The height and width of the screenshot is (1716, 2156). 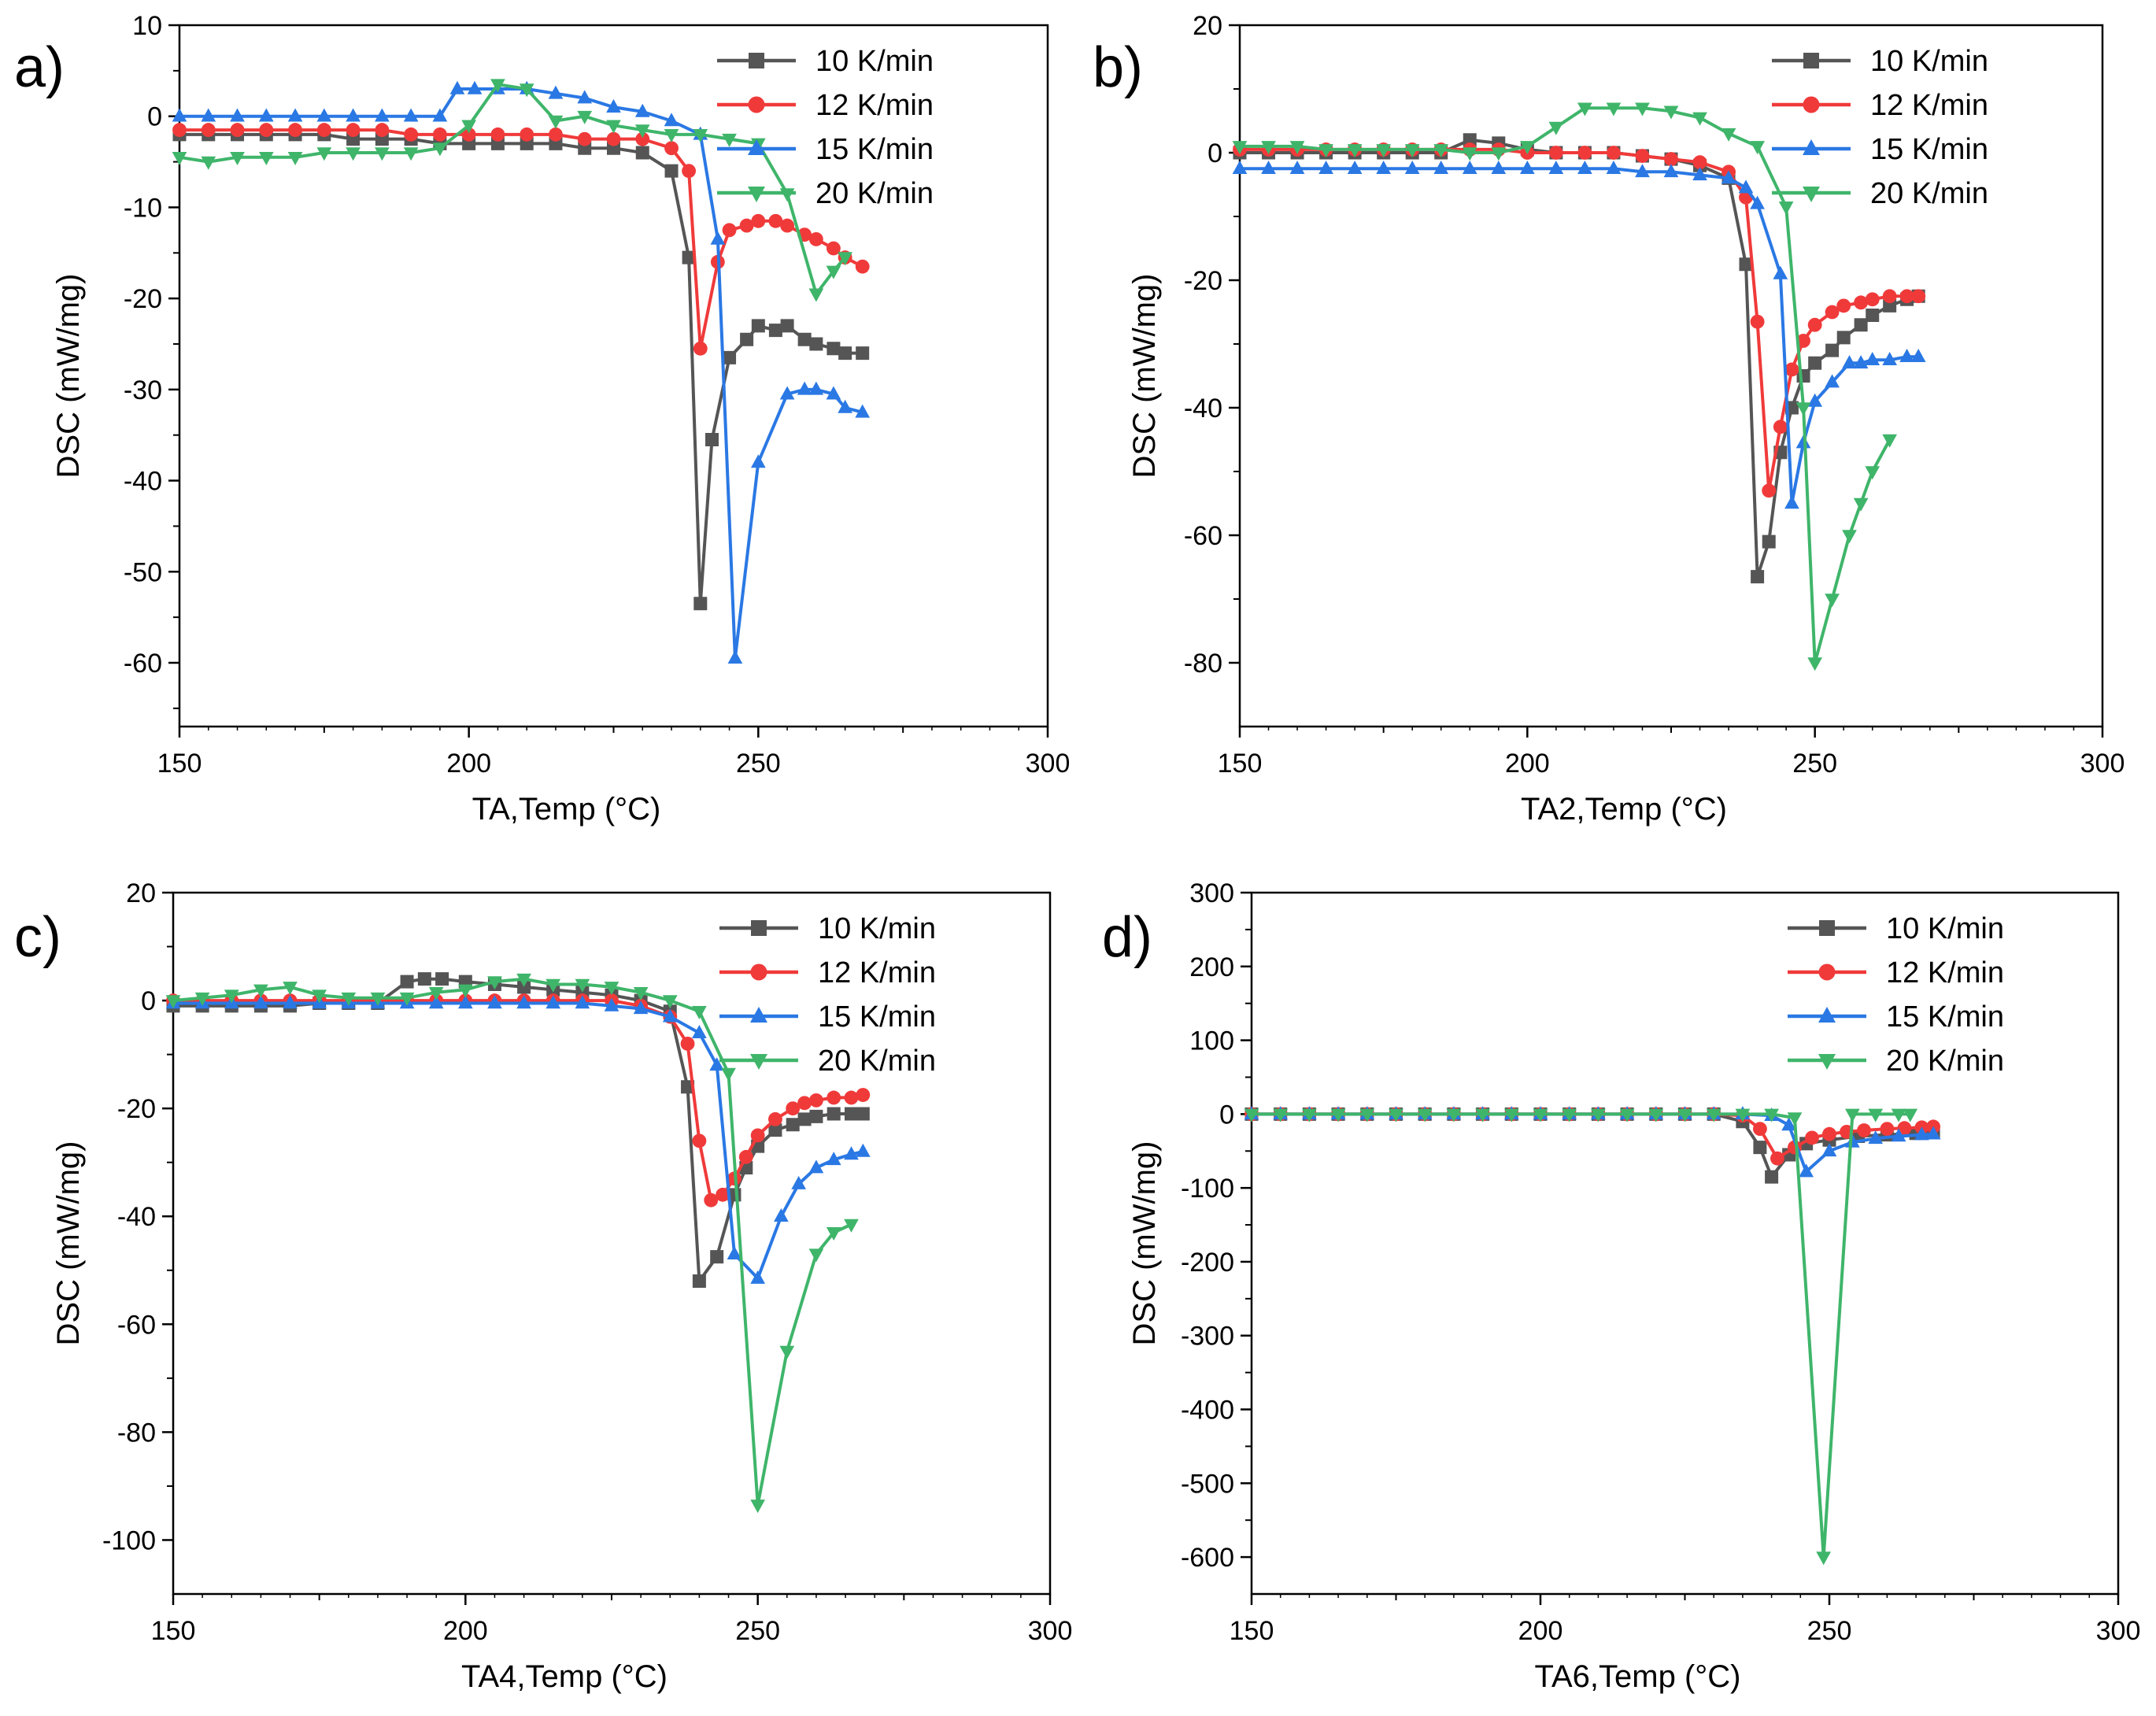 I want to click on legend-marker, so click(x=1811, y=60).